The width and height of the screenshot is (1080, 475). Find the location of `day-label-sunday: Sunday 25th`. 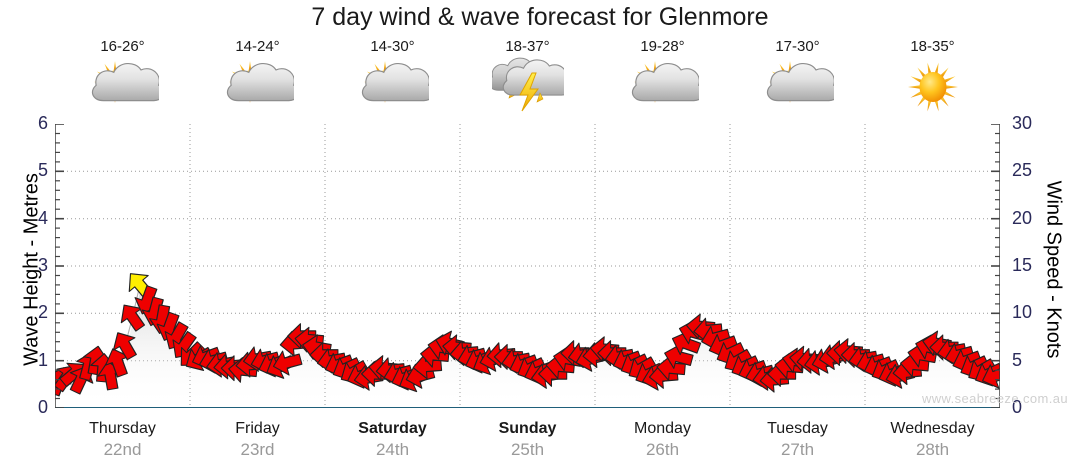

day-label-sunday: Sunday 25th is located at coordinates (527, 439).